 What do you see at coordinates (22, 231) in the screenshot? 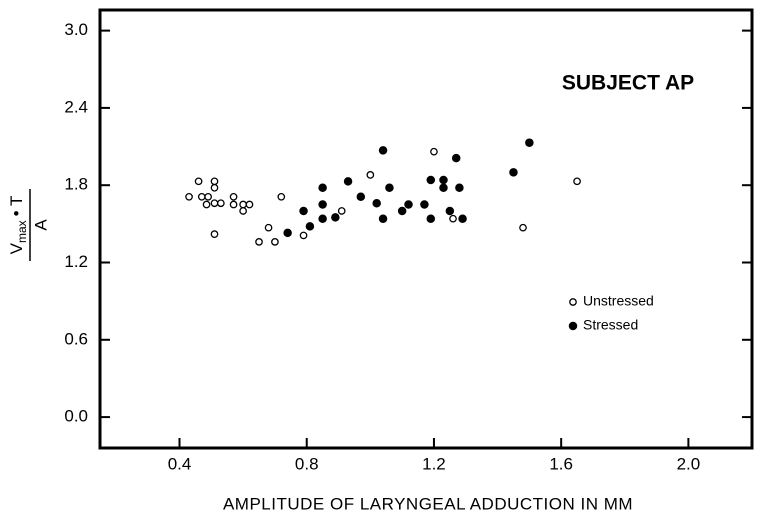
I see `y-label-sub: max` at bounding box center [22, 231].